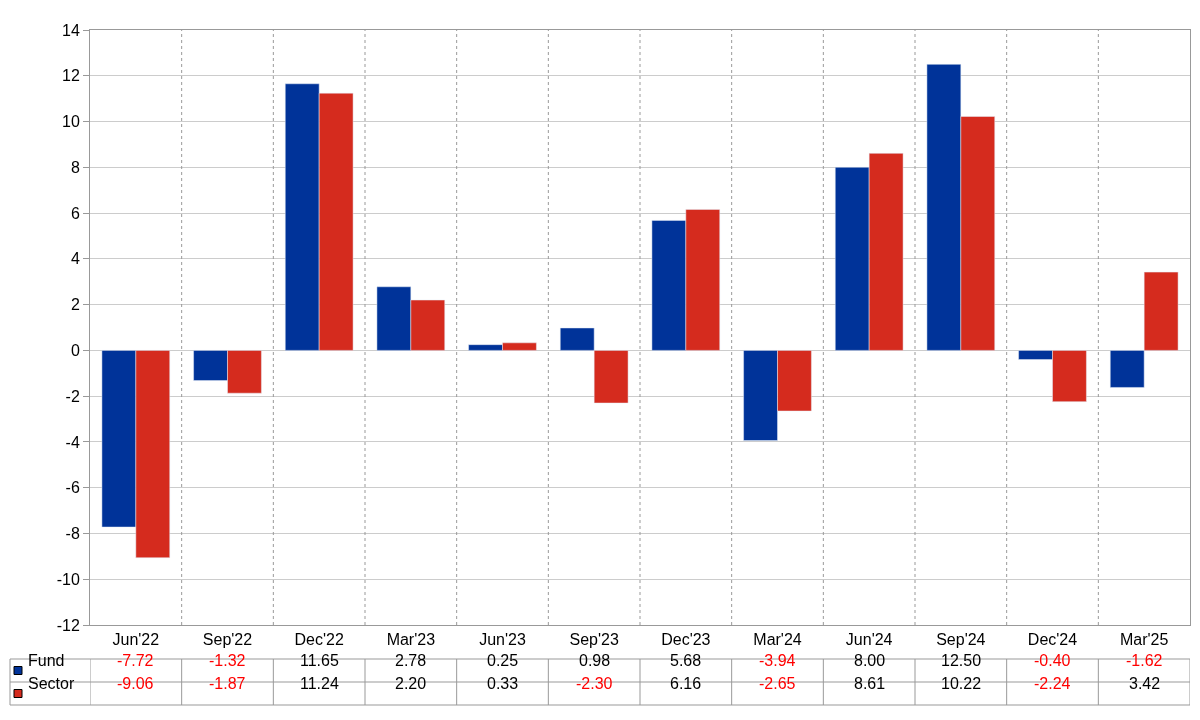 The image size is (1200, 720). Describe the element at coordinates (227, 660) in the screenshot. I see `data-label: -1.32` at that location.